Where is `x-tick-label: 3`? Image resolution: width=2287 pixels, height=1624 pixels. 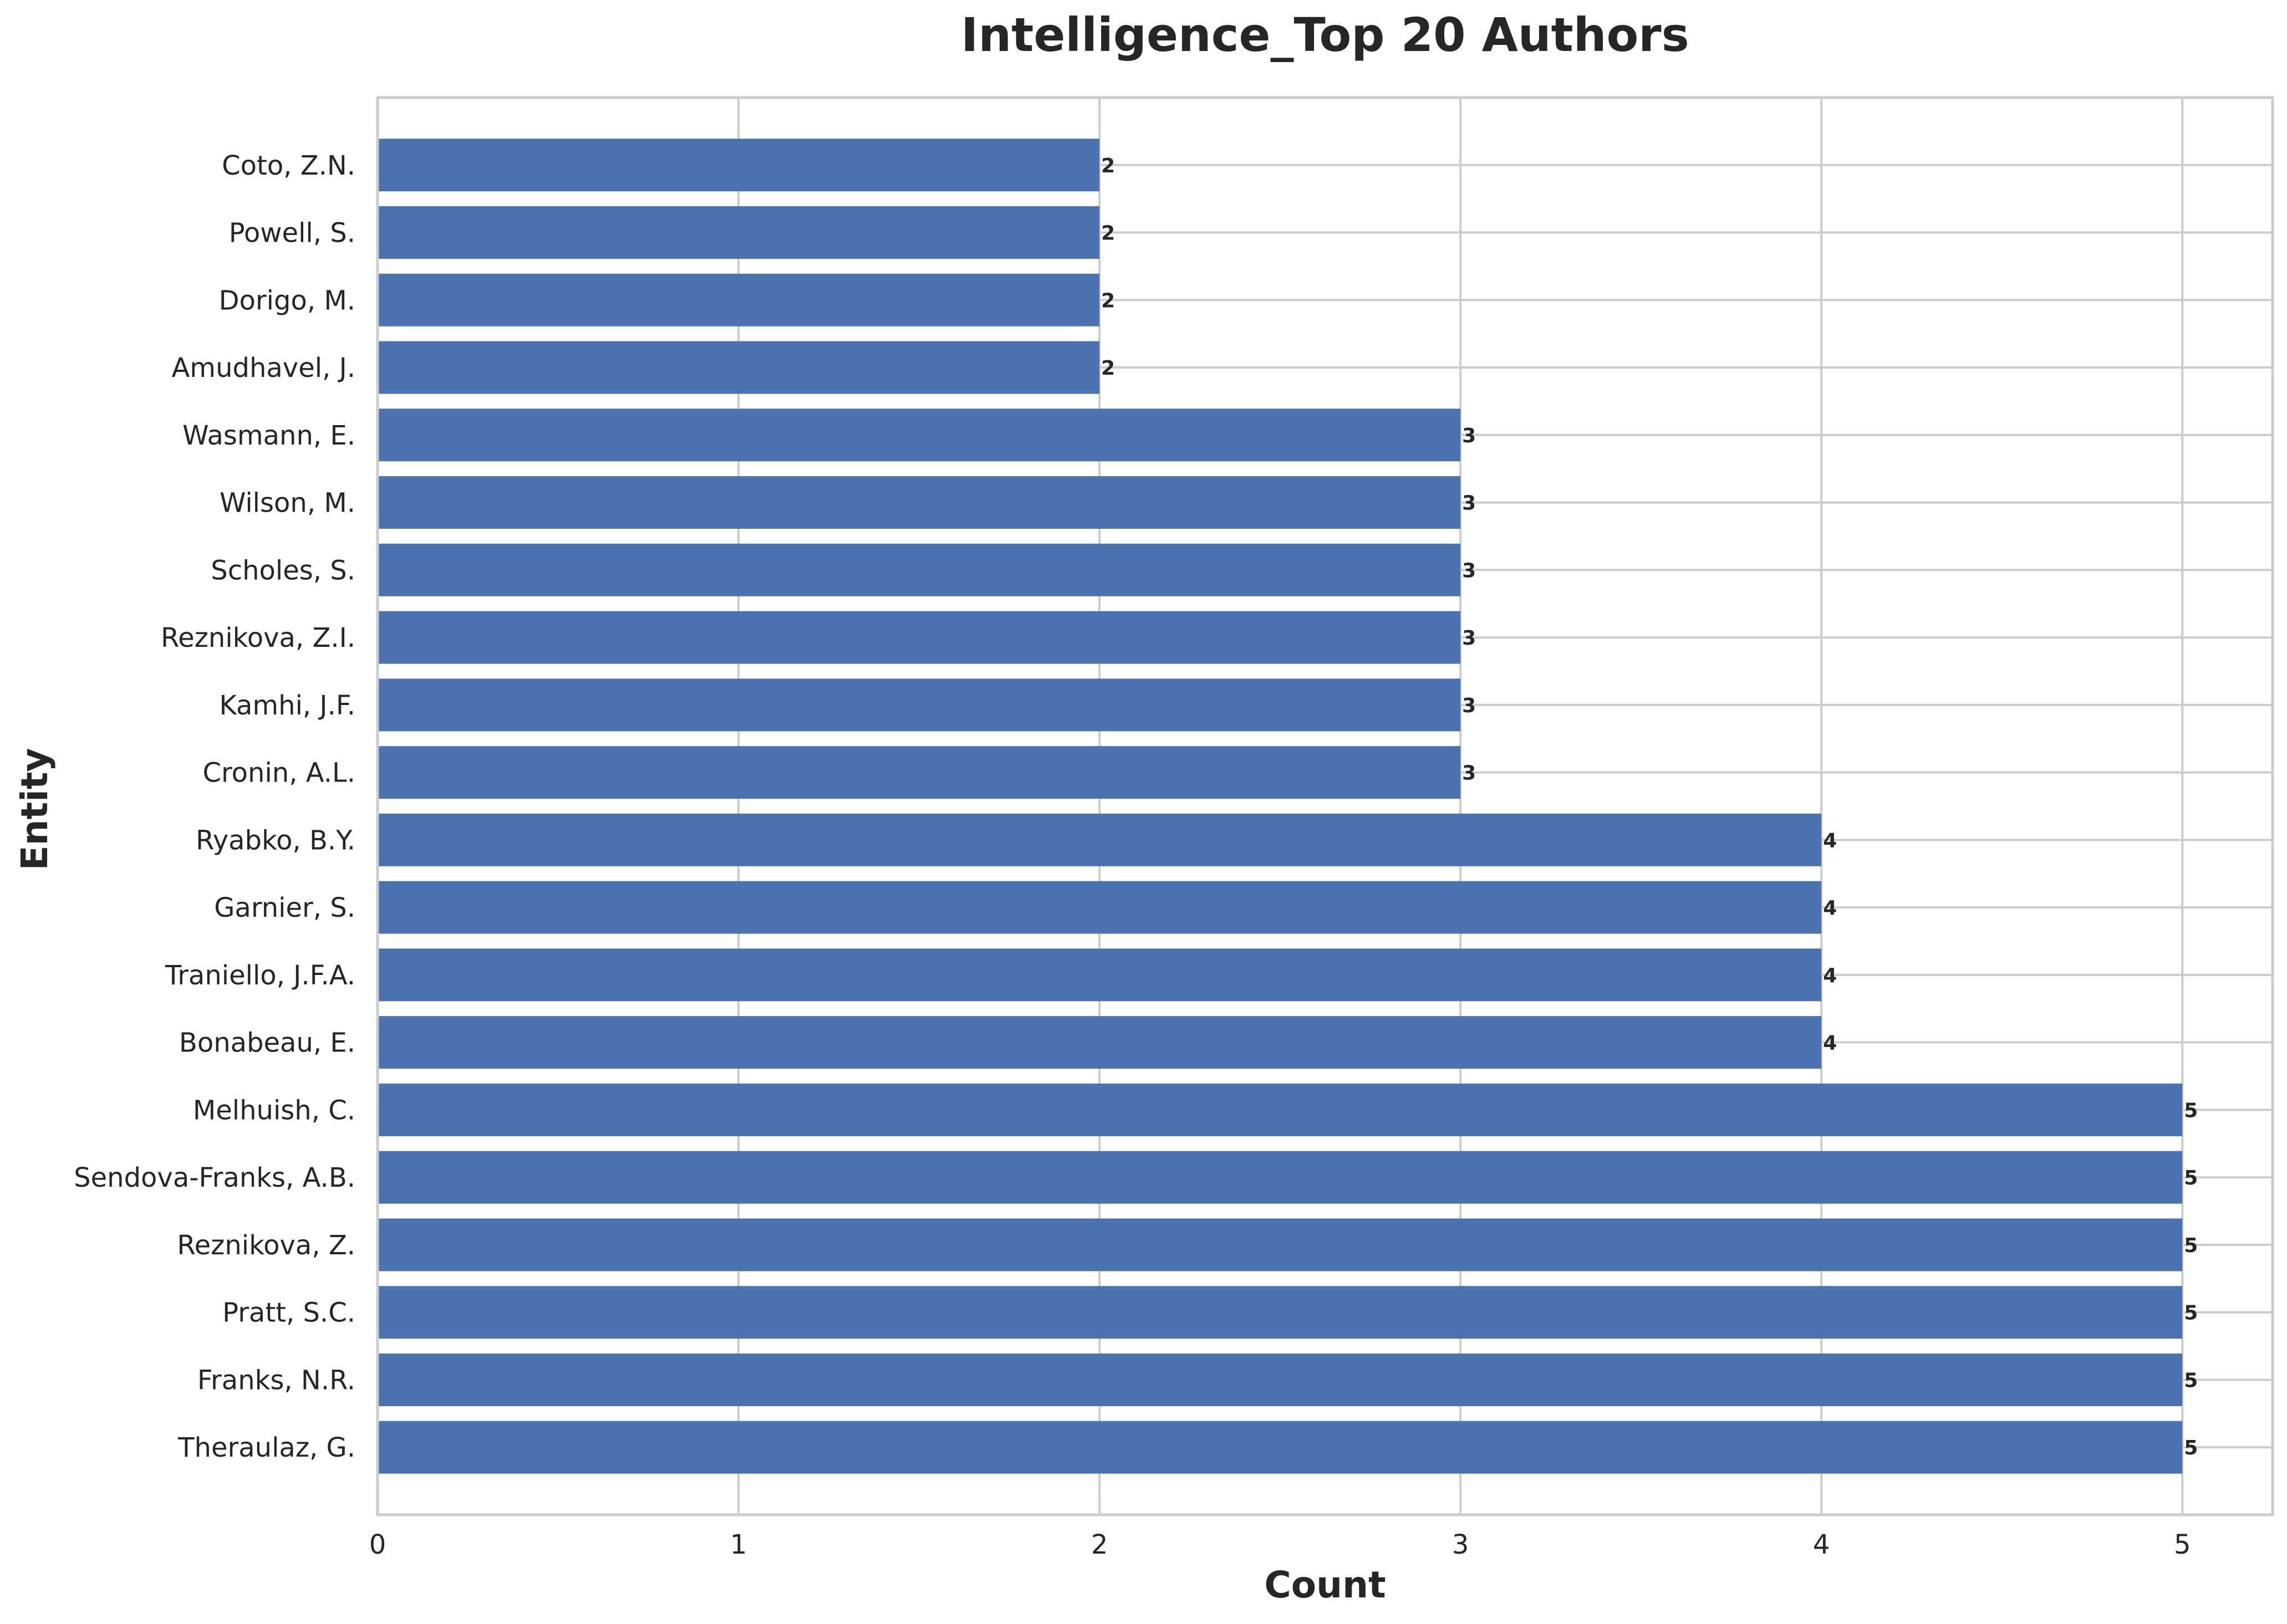
x-tick-label: 3 is located at coordinates (1460, 1545).